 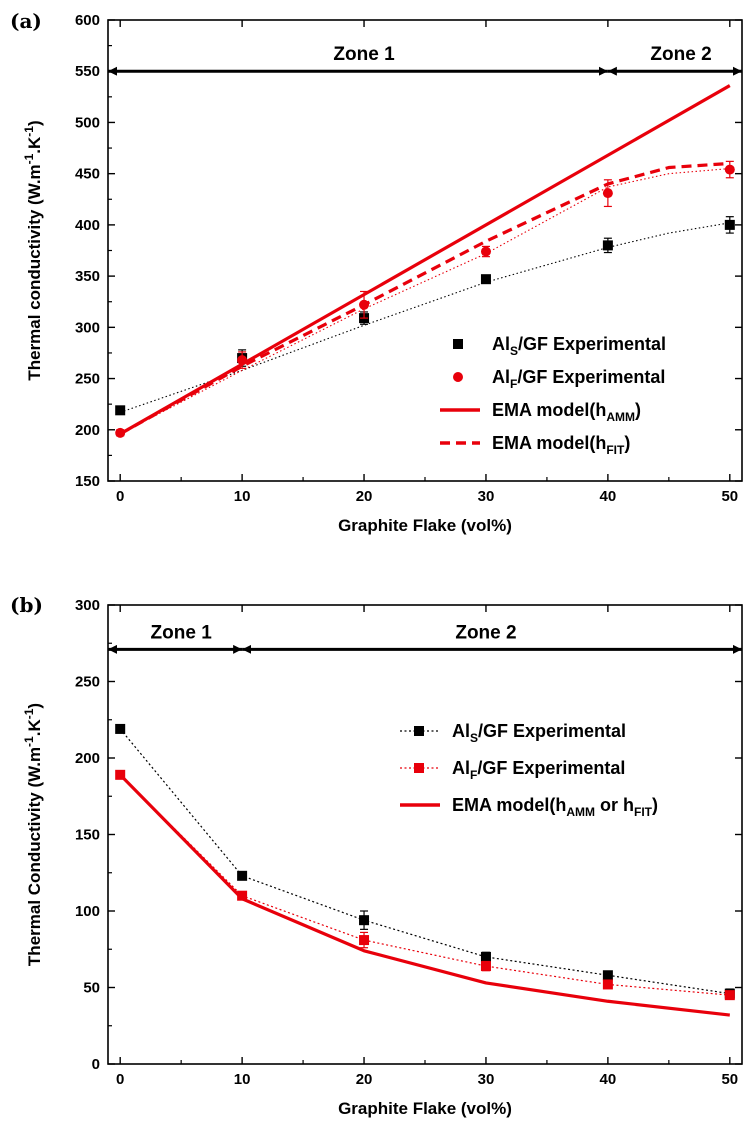 What do you see at coordinates (87, 20) in the screenshot?
I see `y-tick-label: 600` at bounding box center [87, 20].